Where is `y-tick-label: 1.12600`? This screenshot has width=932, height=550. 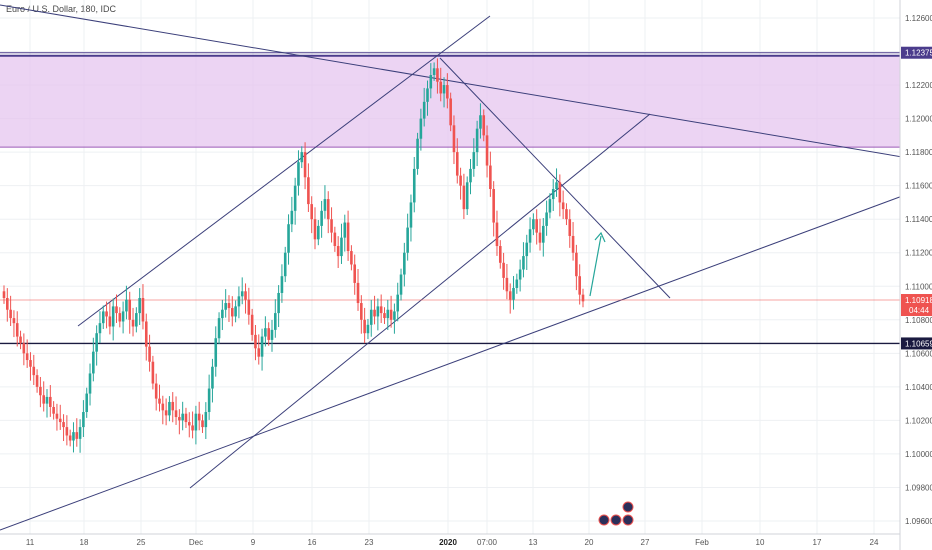
y-tick-label: 1.12600 is located at coordinates (918, 18).